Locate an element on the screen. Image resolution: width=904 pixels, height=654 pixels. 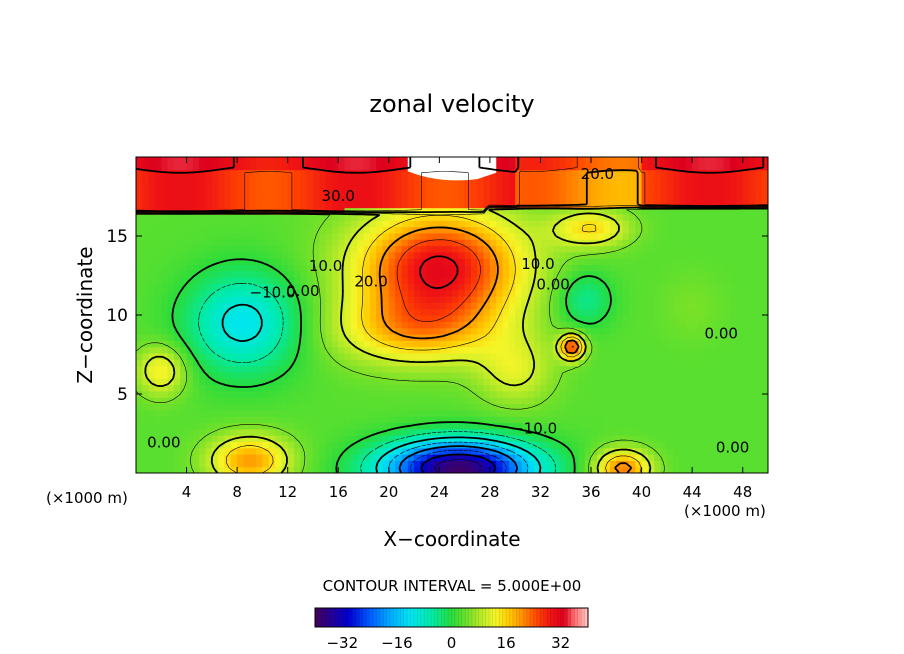
contour-label: 20.0 is located at coordinates (597, 174).